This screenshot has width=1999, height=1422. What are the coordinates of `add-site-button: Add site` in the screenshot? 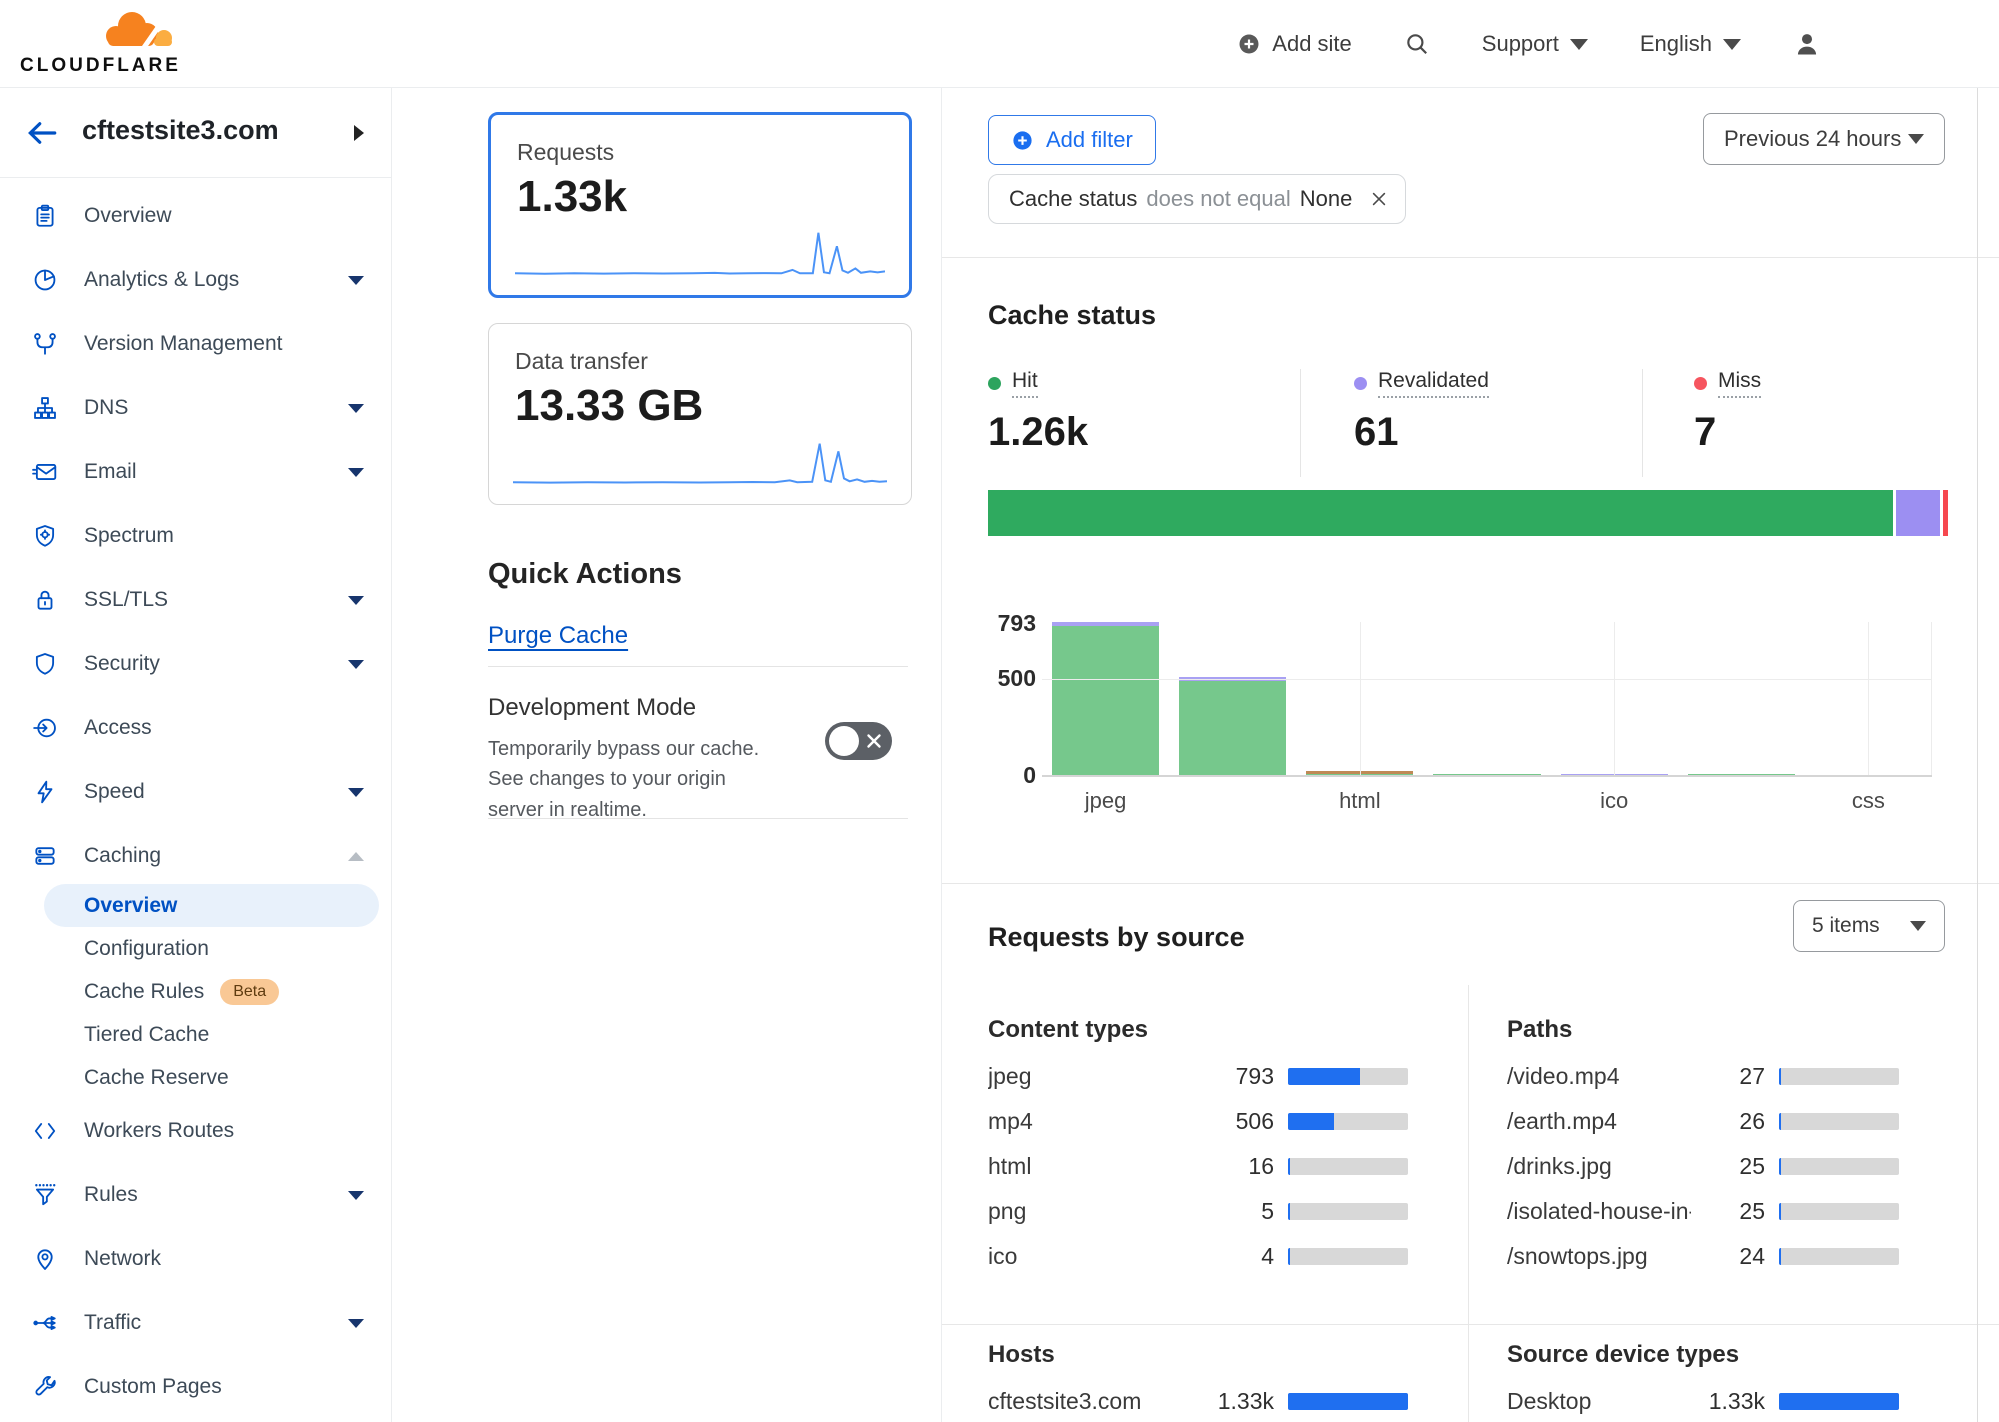 It's located at (1294, 44).